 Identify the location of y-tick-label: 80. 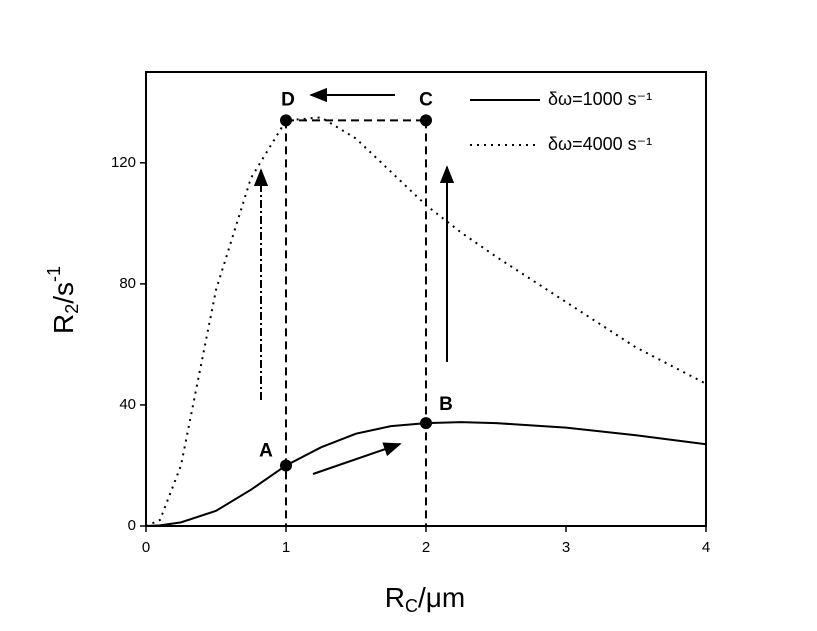
(127, 283).